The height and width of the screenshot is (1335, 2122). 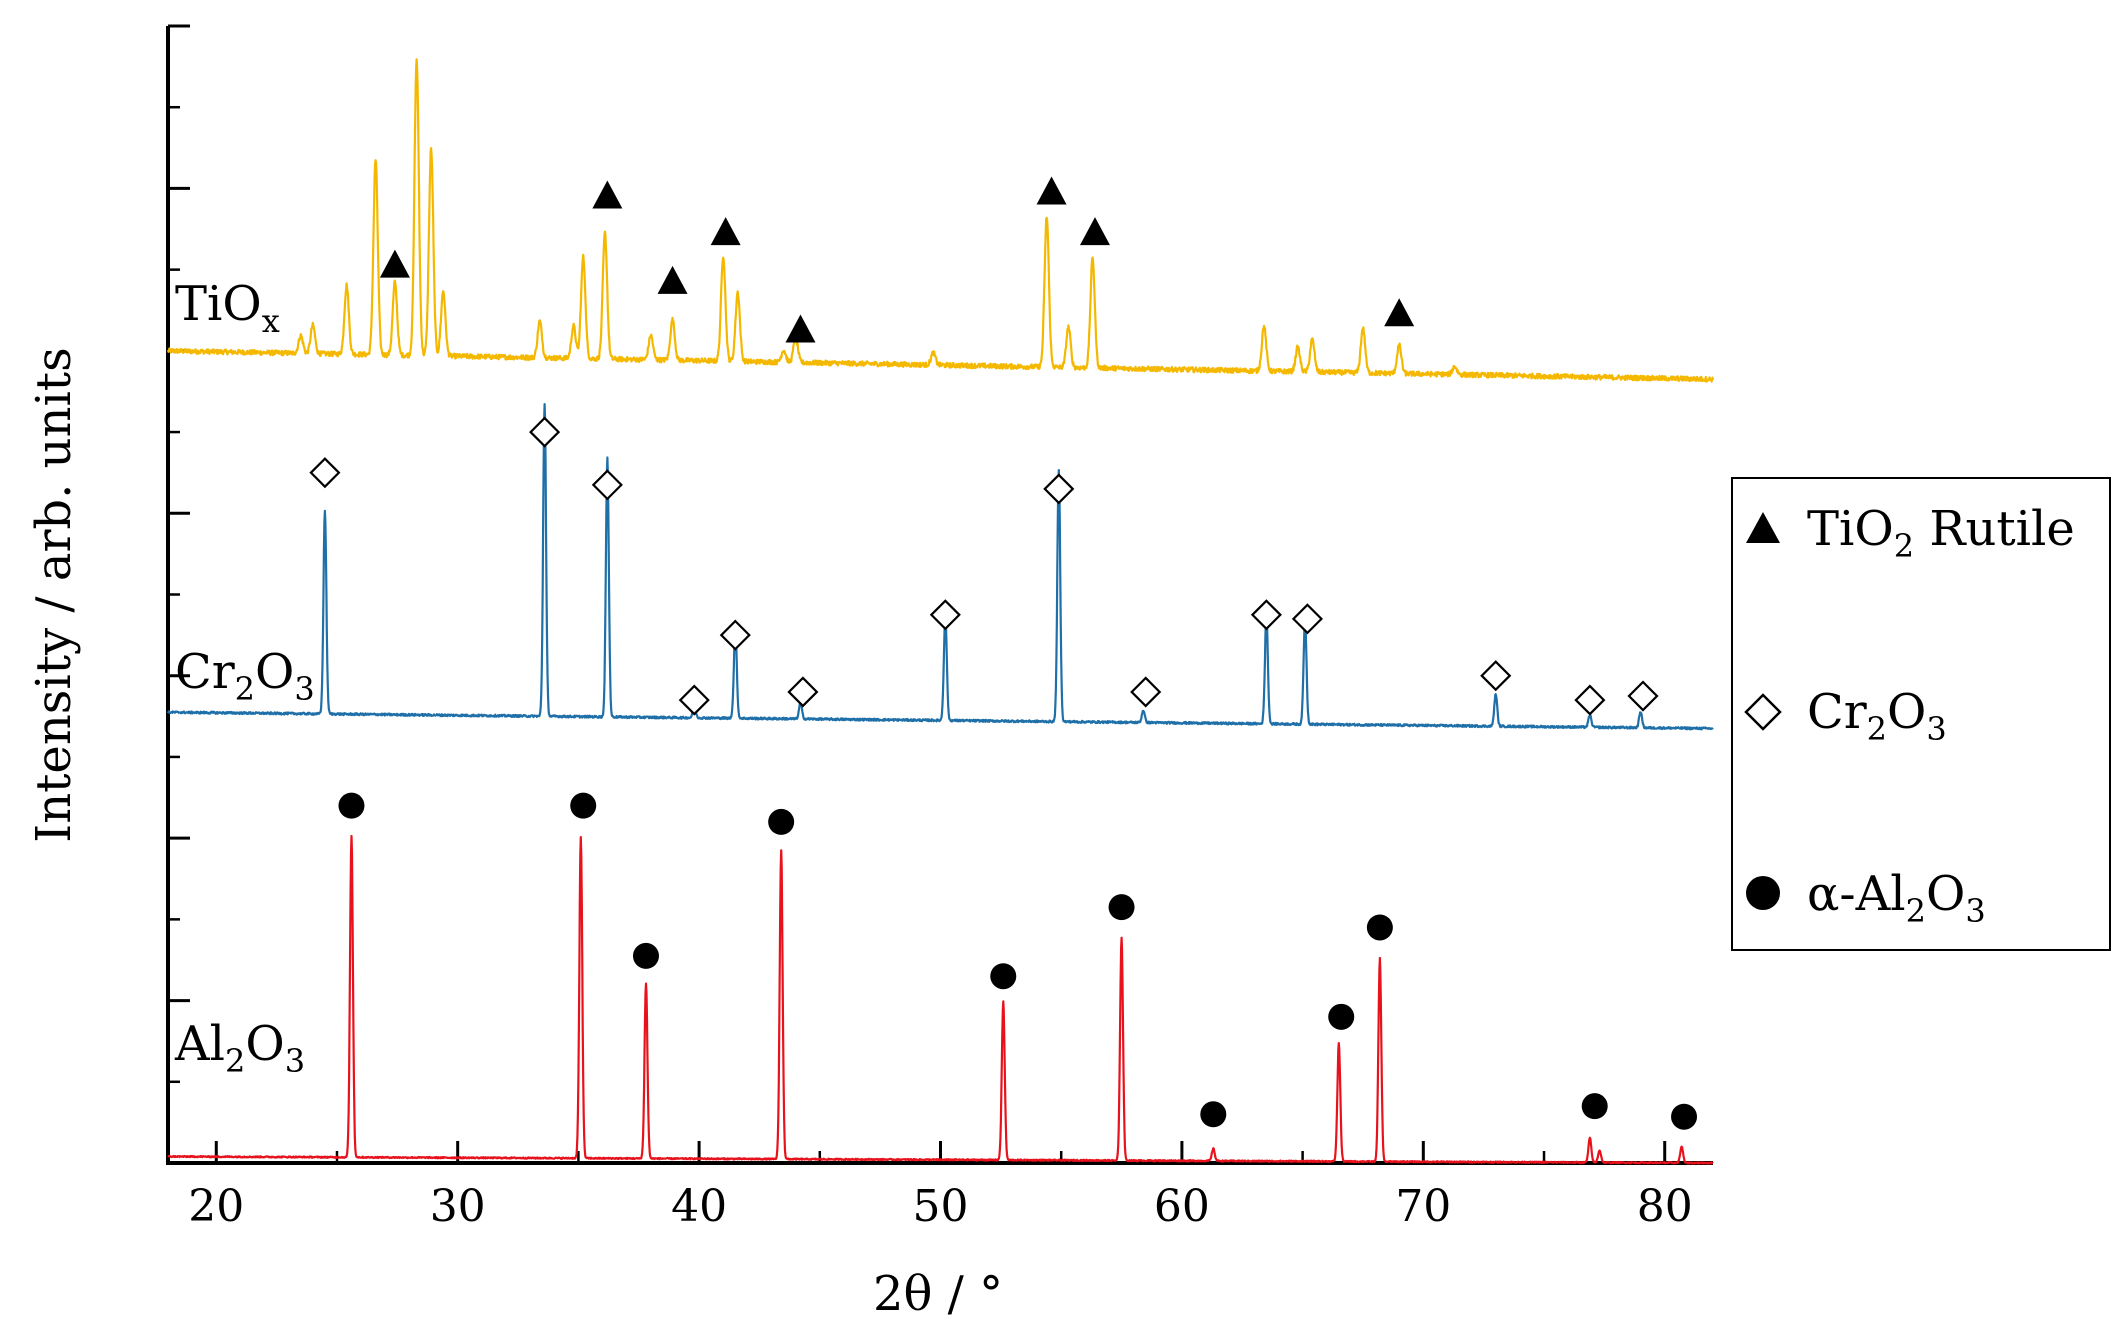 What do you see at coordinates (199, 1044) in the screenshot?
I see `series-label-al2o3-main: Al` at bounding box center [199, 1044].